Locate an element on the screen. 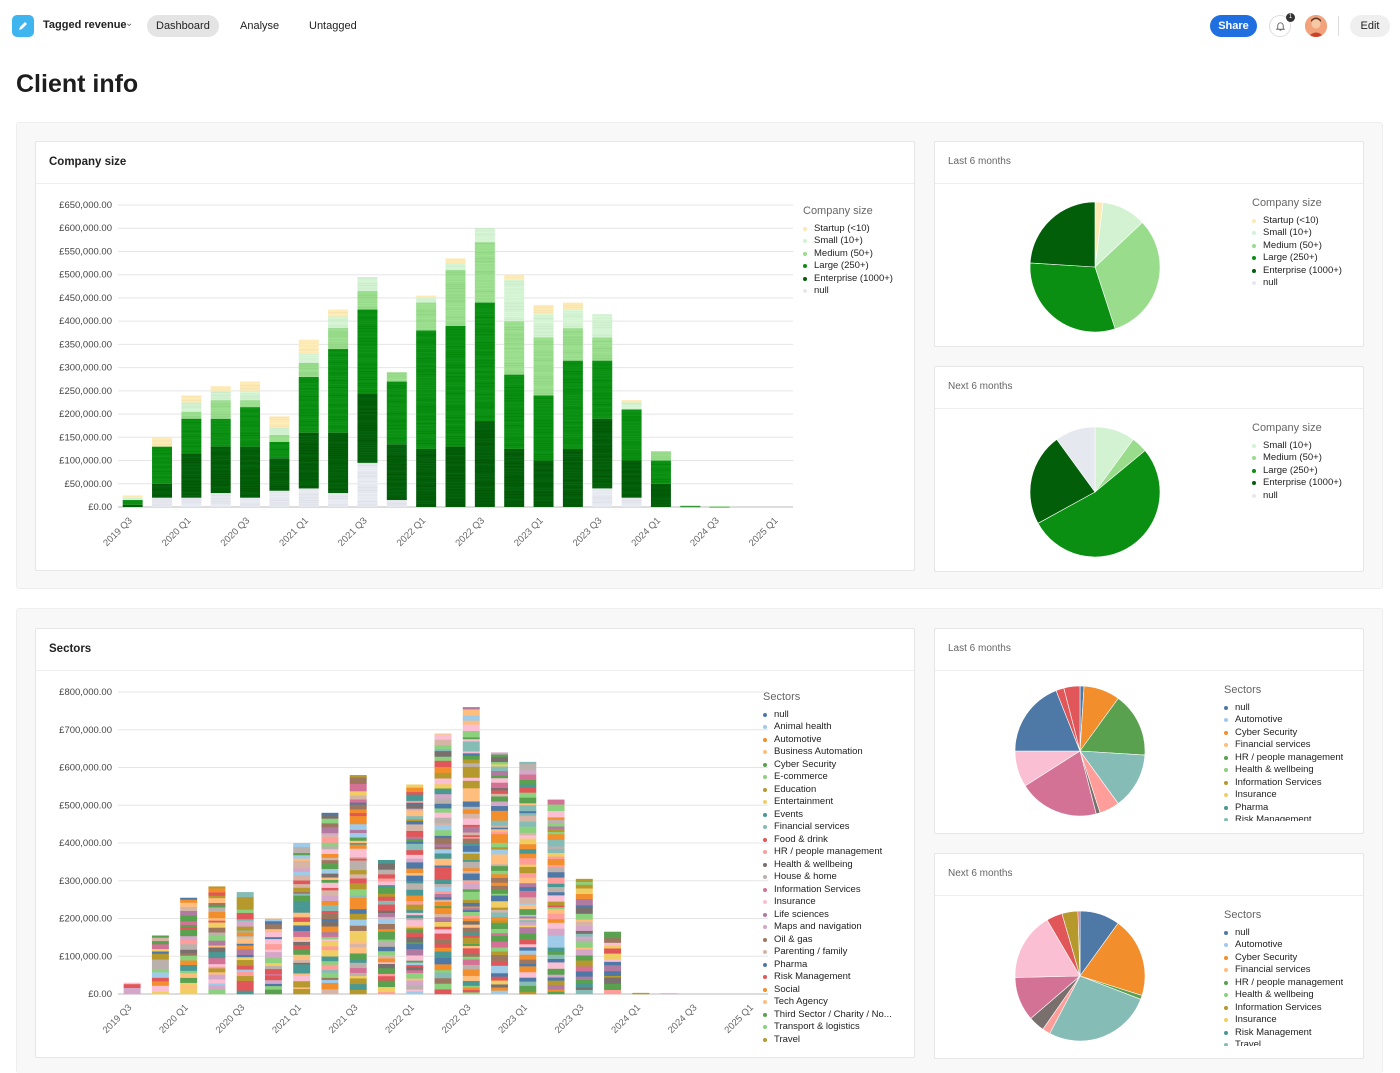 Image resolution: width=1400 pixels, height=1073 pixels. legend-item: Events is located at coordinates (827, 815).